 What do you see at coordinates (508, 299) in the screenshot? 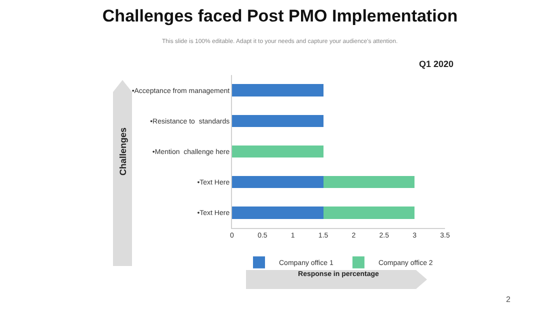
I see `text: 2` at bounding box center [508, 299].